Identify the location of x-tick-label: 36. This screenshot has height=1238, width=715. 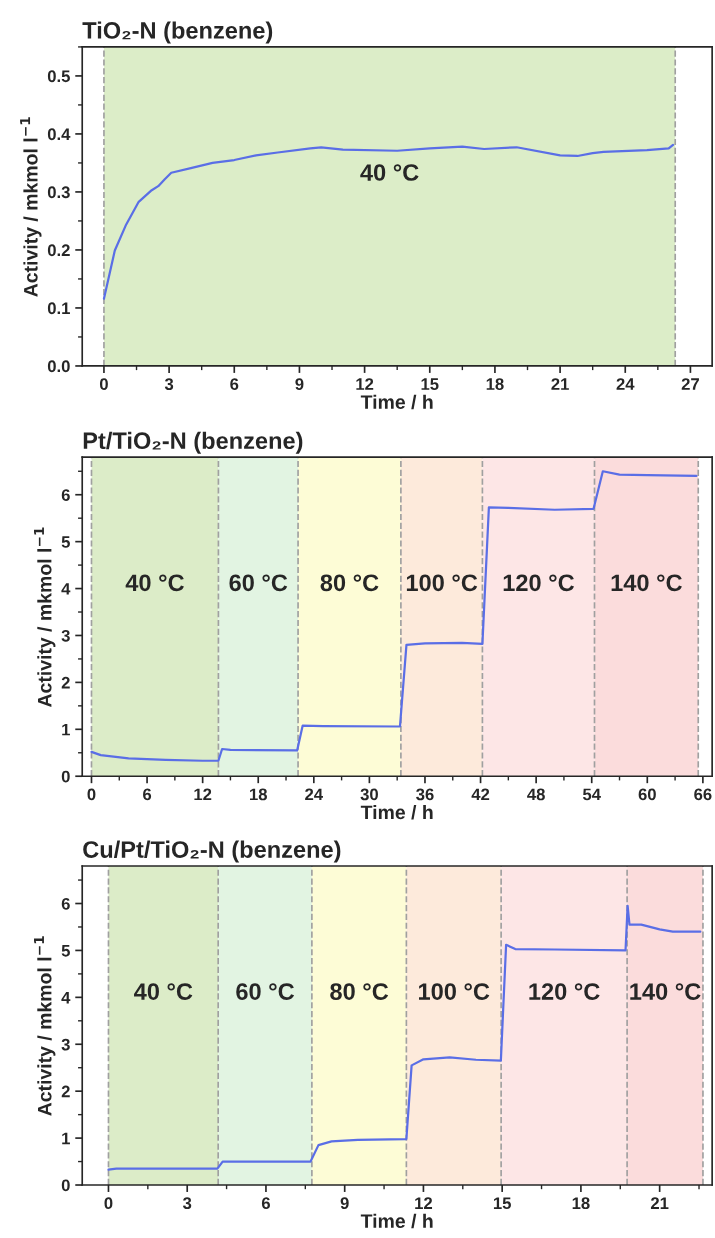
(425, 794).